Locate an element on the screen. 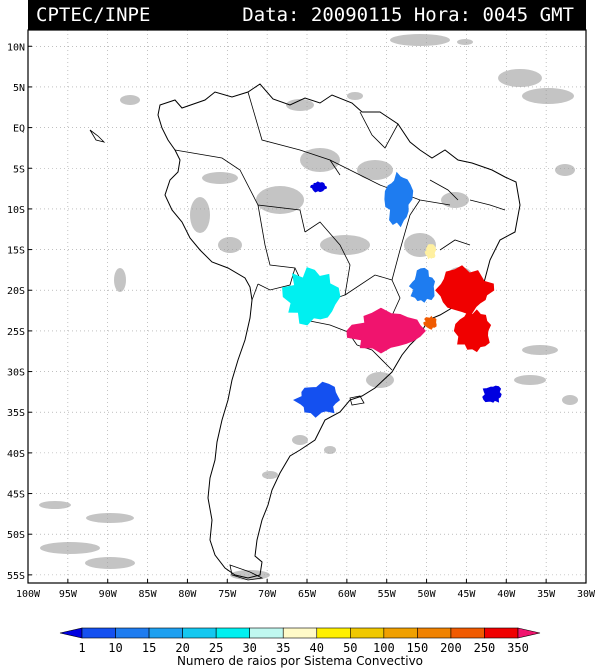 Image resolution: width=600 pixels, height=670 pixels. lon-label: 80W is located at coordinates (187, 594).